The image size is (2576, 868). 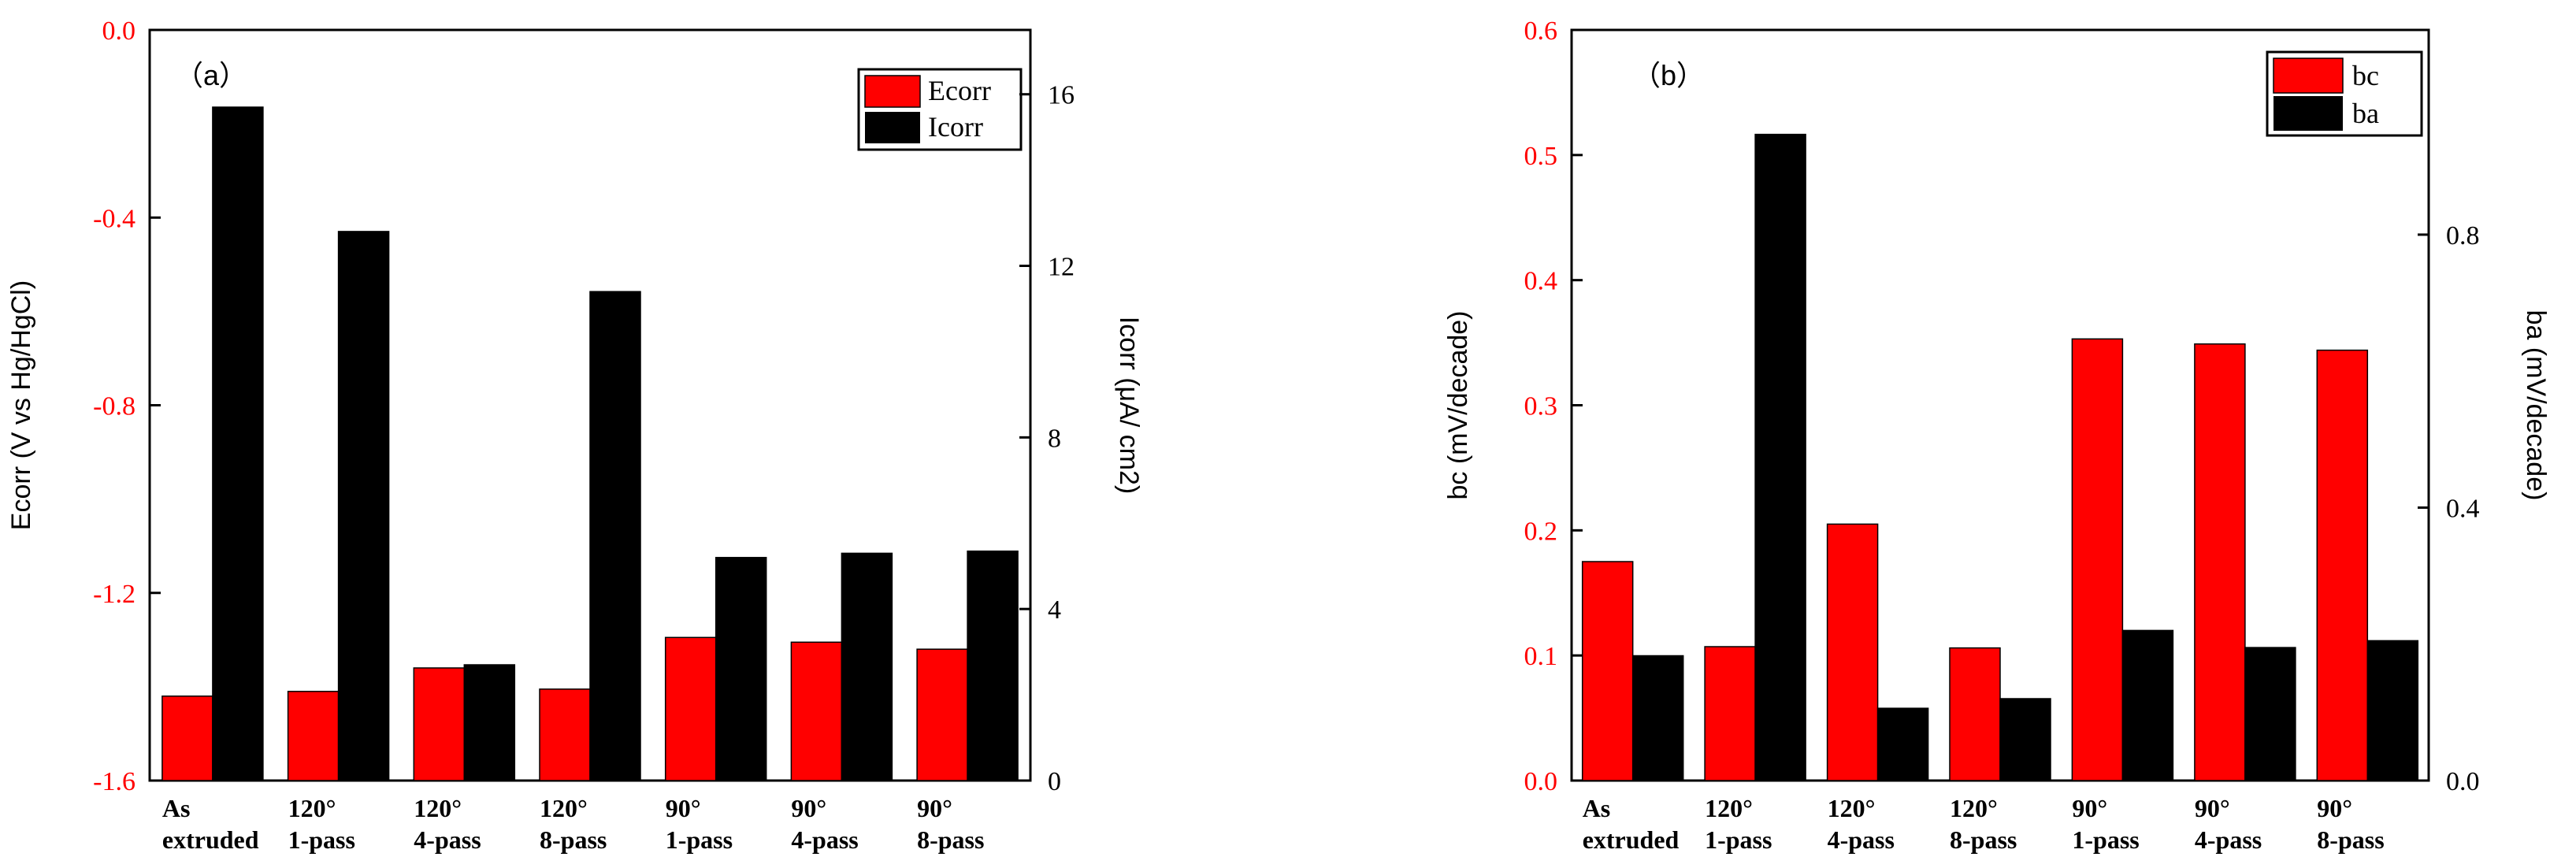 I want to click on legend-swatch-ba, so click(x=2308, y=113).